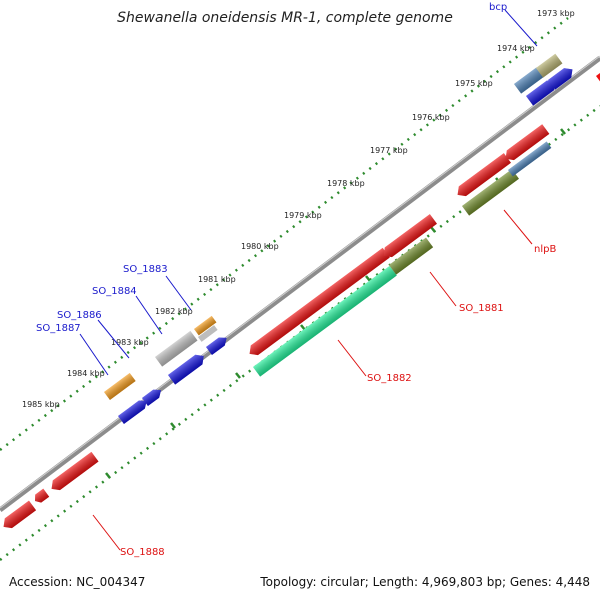 This screenshot has height=600, width=600. What do you see at coordinates (549, 65) in the screenshot?
I see `gene-bcp-khaki` at bounding box center [549, 65].